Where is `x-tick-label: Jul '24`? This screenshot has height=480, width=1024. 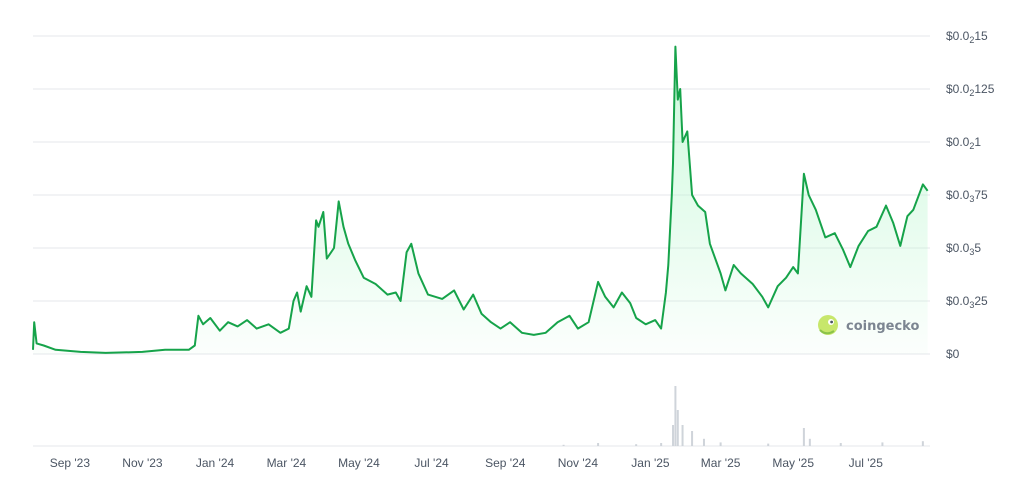
x-tick-label: Jul '24 is located at coordinates (431, 463).